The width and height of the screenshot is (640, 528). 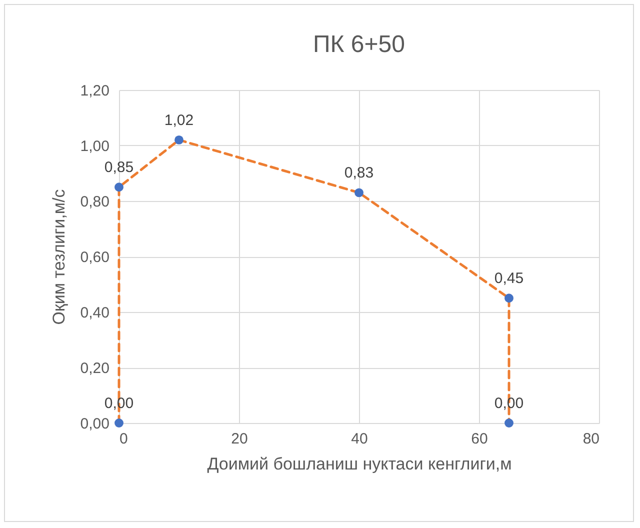 I want to click on y-tick-label: 0,80, so click(x=95, y=202).